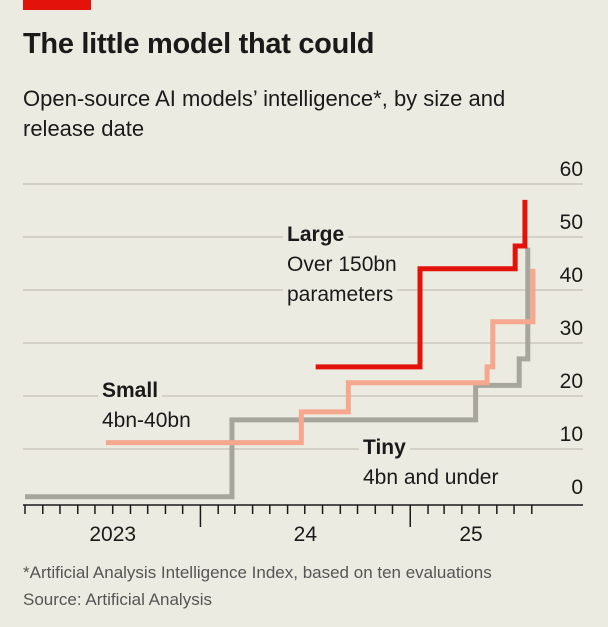  Describe the element at coordinates (421, 284) in the screenshot. I see `series-line-large` at that location.